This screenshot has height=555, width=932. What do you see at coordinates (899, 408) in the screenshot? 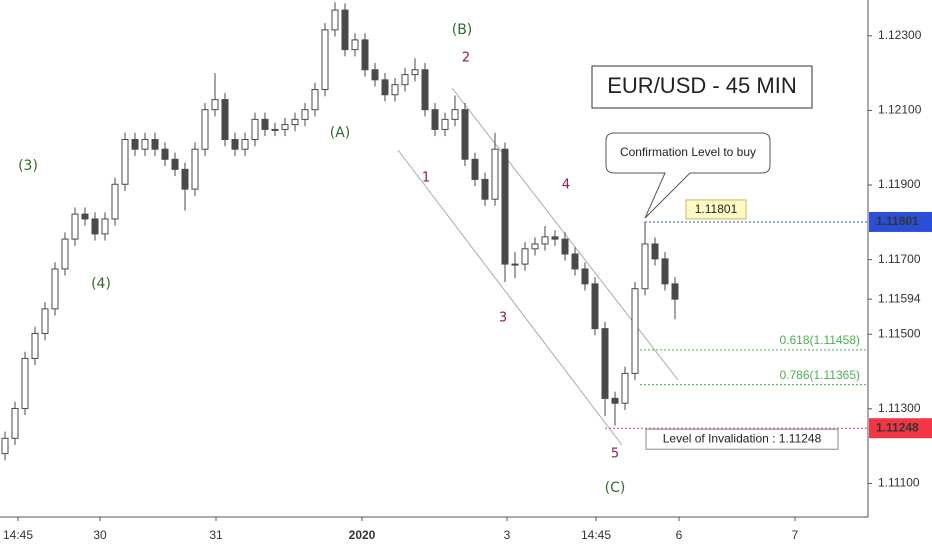
I see `y-tick-label: 1.11300` at bounding box center [899, 408].